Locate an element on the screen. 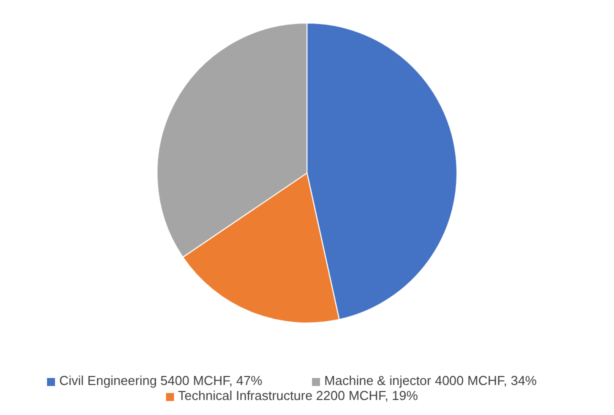  legend-label: Technical Infrastructure 2200 MCHF, 19% is located at coordinates (298, 395).